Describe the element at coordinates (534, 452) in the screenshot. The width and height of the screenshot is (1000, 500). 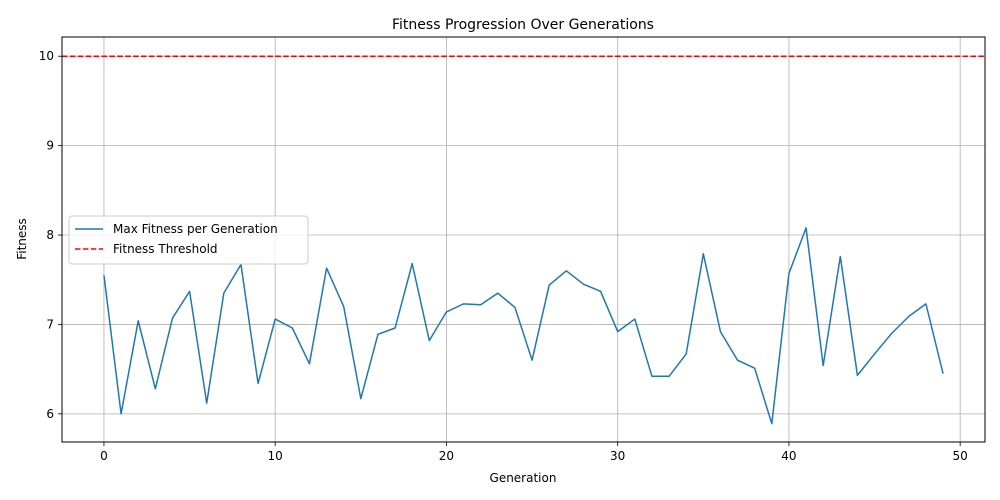
I see `x-axis: 0 10 20 30 40 50` at that location.